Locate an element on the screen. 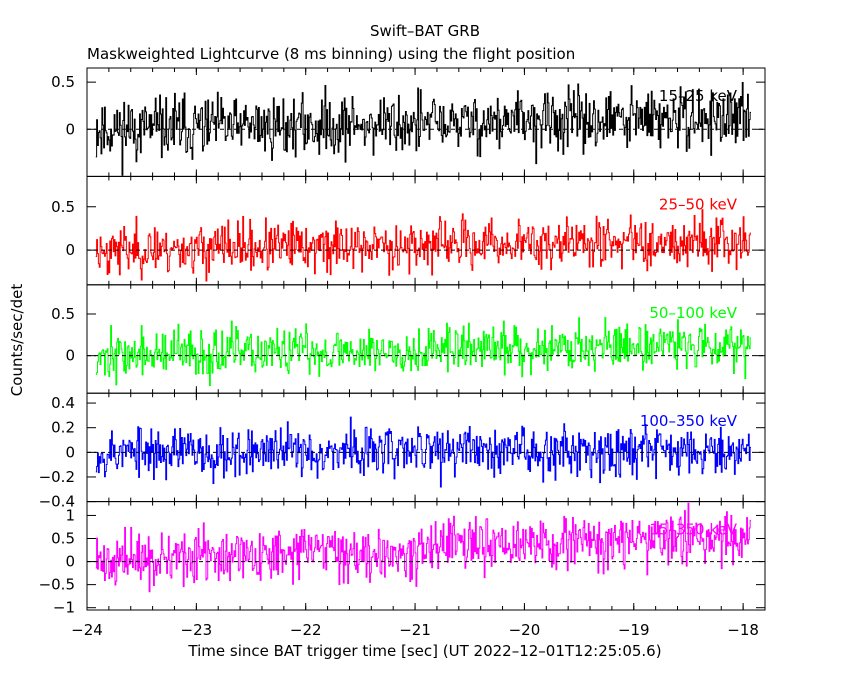  y-tick-label: 1 is located at coordinates (70, 515).